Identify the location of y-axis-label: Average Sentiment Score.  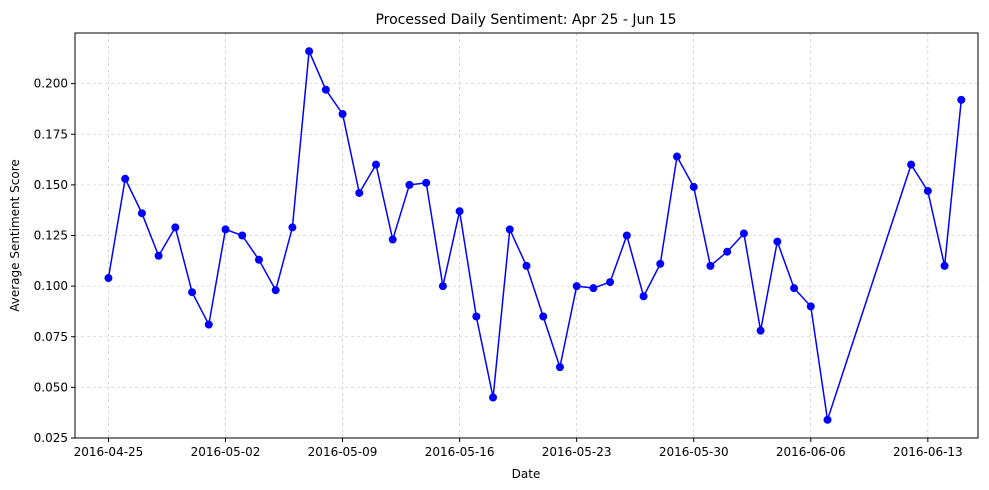
(15, 235).